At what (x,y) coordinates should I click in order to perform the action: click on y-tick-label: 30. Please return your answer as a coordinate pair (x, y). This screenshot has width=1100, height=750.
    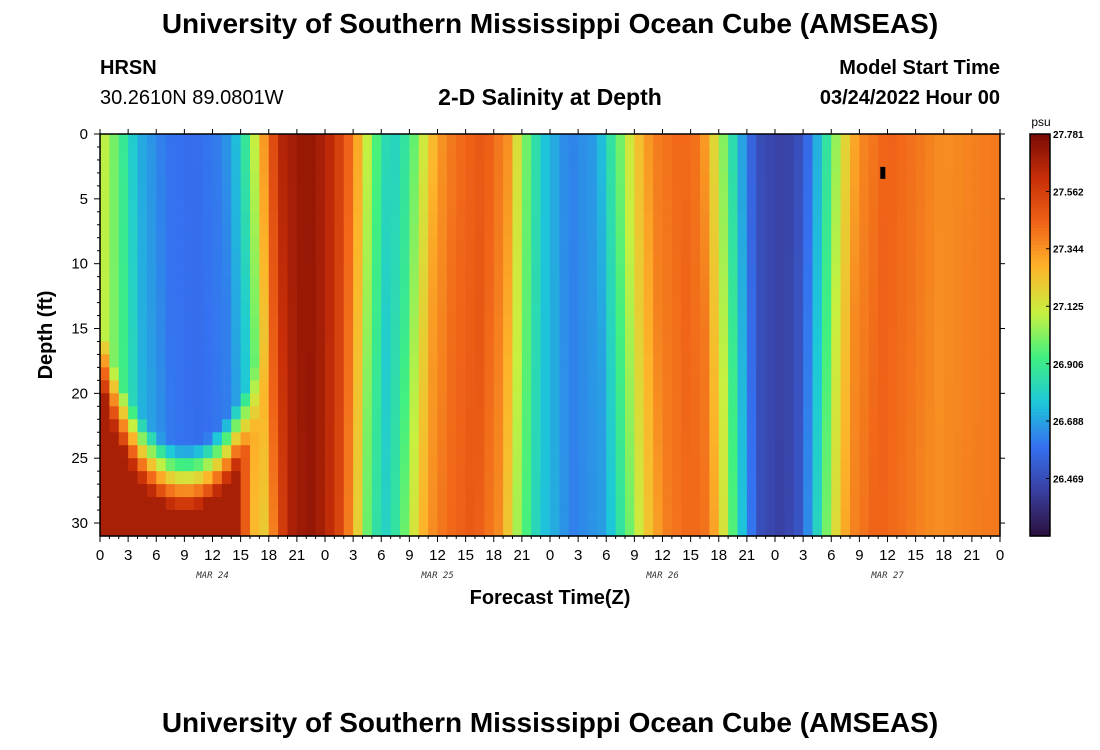
    Looking at the image, I should click on (79, 523).